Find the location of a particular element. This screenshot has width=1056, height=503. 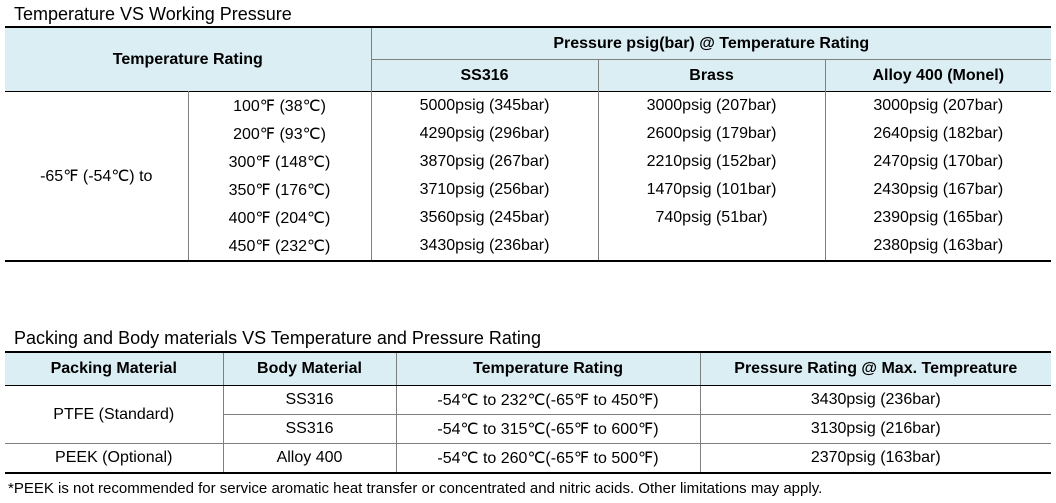

temp-cell: 350℉ (176℃) is located at coordinates (280, 190).